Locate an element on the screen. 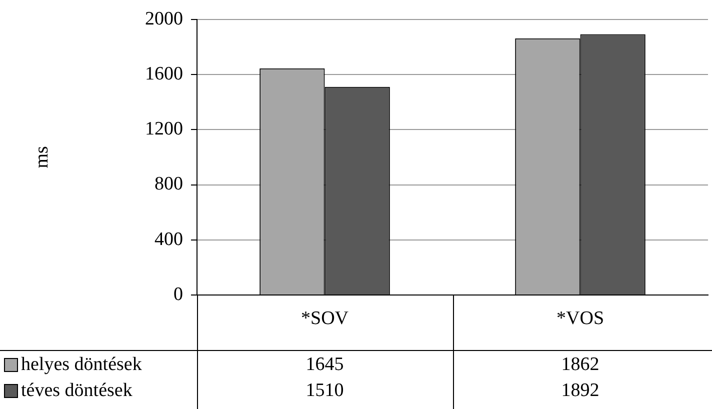 The image size is (712, 409). y-tick-label: 800 is located at coordinates (168, 184).